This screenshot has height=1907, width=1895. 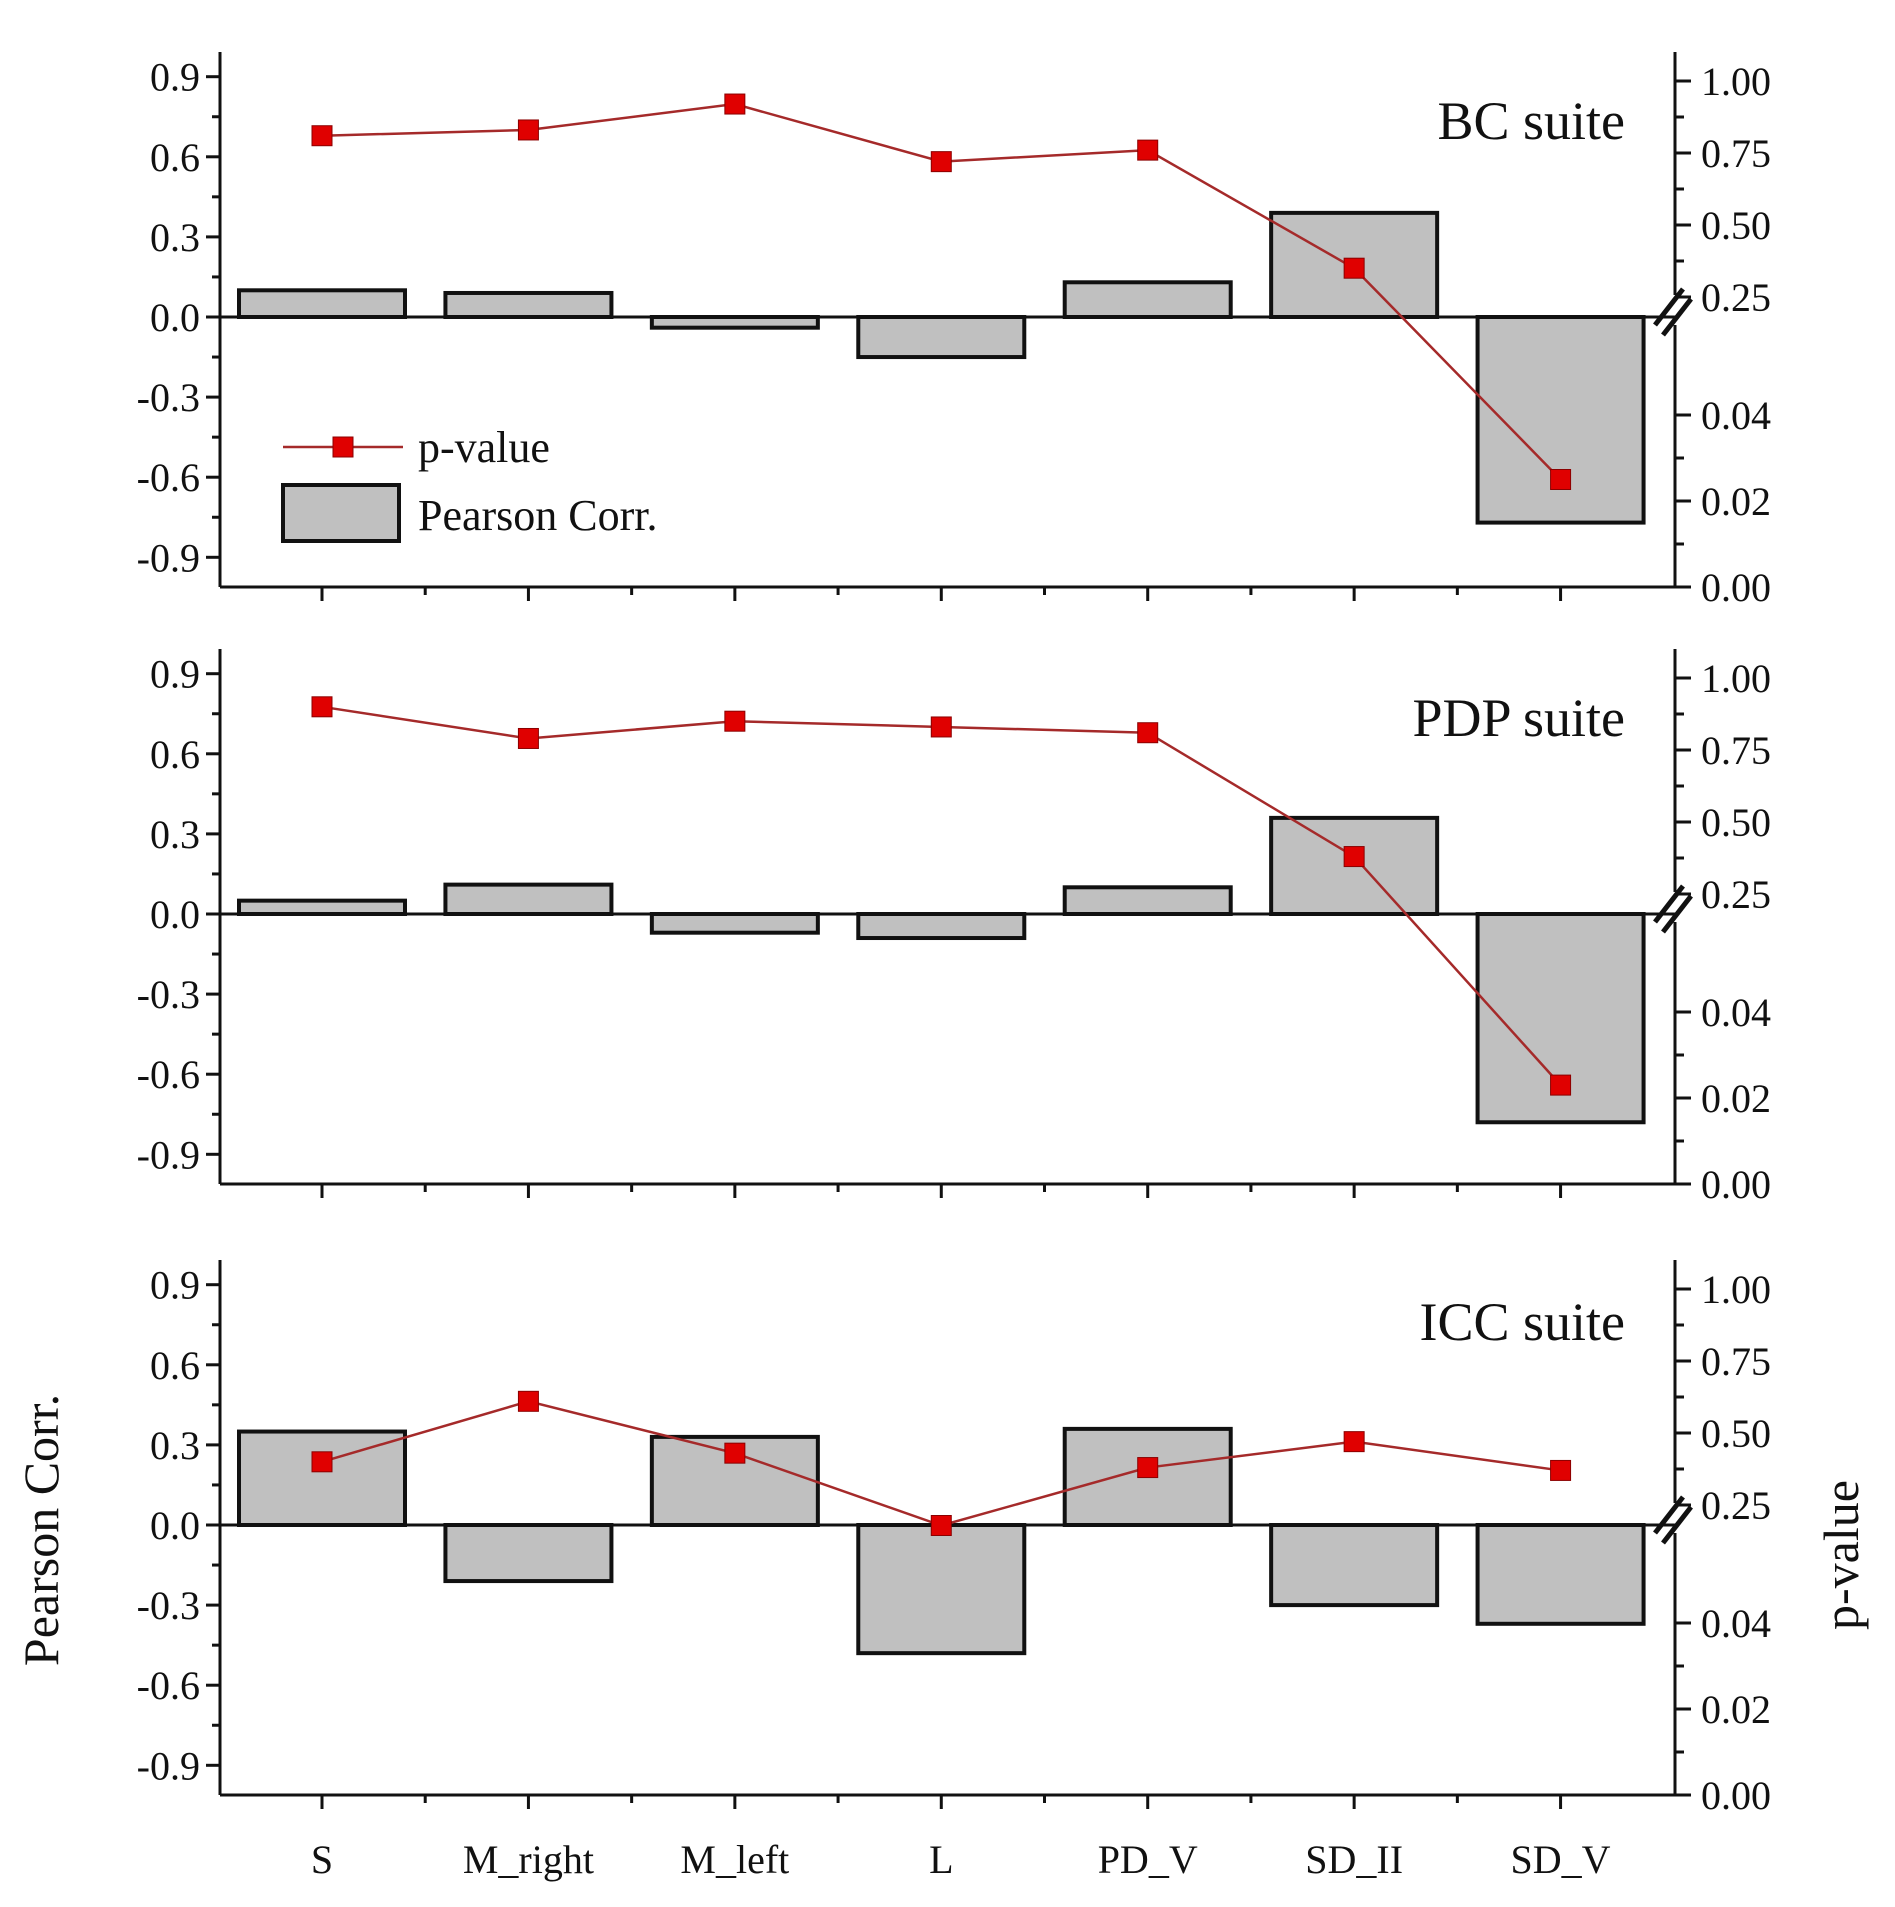 What do you see at coordinates (469, 483) in the screenshot?
I see `legend: p-value Pearson Corr.` at bounding box center [469, 483].